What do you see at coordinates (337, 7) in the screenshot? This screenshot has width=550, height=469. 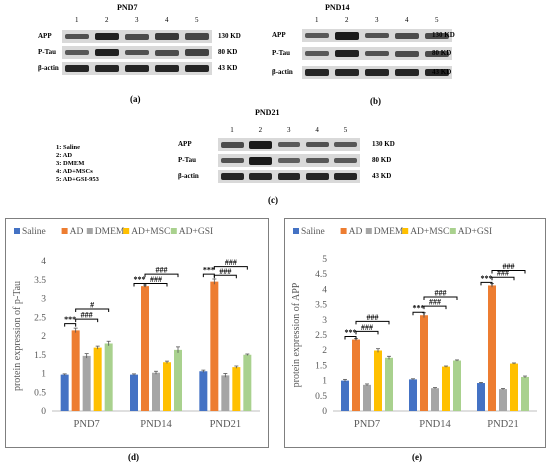 I see `blot-title: PND14` at bounding box center [337, 7].